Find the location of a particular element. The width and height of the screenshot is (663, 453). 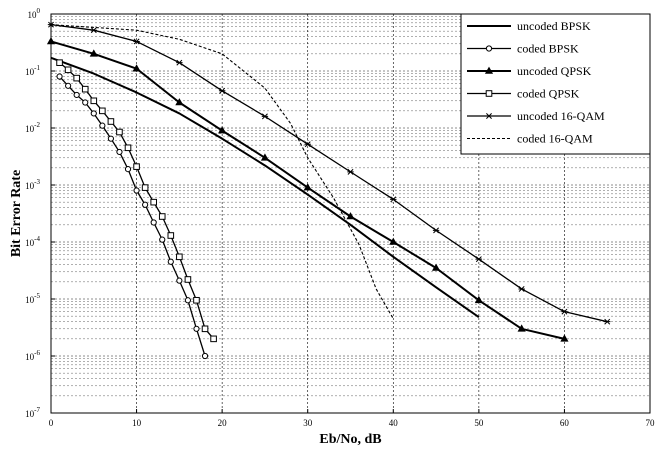

y-axis-label: Bit Error Rate is located at coordinates (16, 213).